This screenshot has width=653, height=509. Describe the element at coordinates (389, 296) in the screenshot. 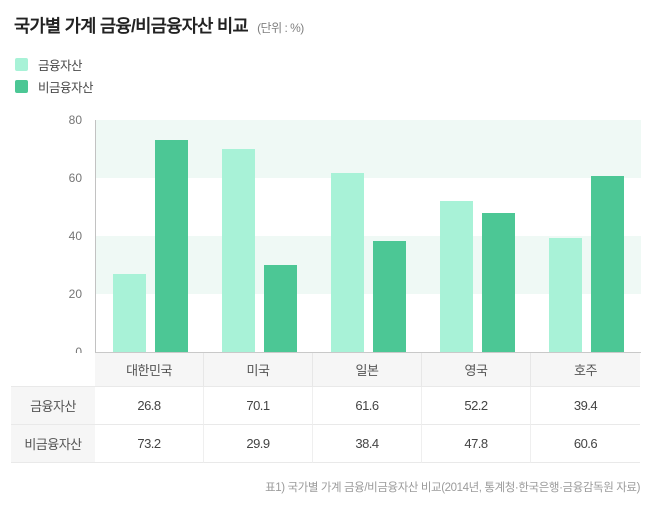

I see `bar-non-financial-assets-japan` at that location.